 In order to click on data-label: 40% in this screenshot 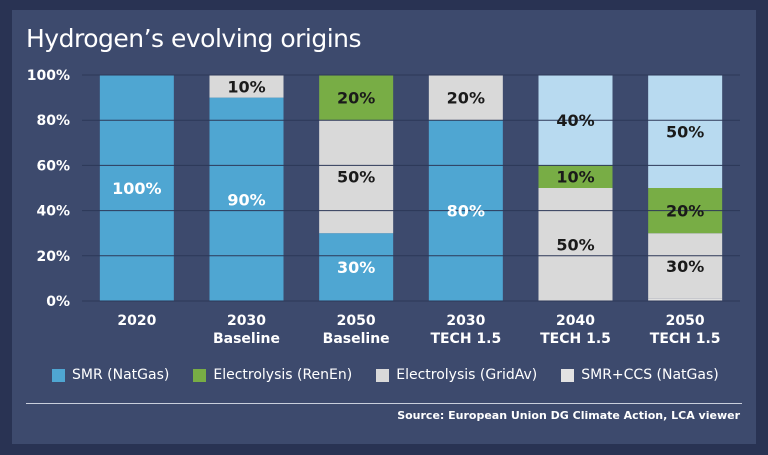, I will do `click(575, 120)`.